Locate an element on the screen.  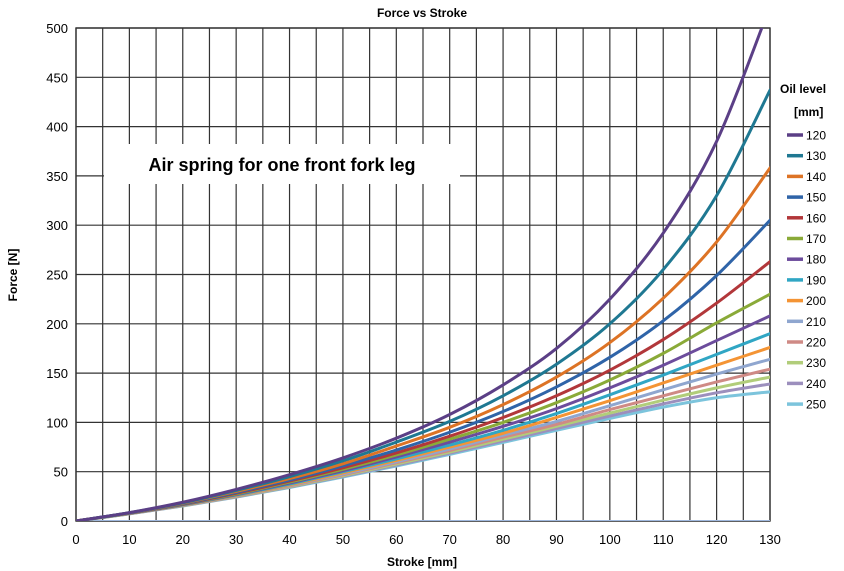
legend-item-190: 190 is located at coordinates (806, 280).